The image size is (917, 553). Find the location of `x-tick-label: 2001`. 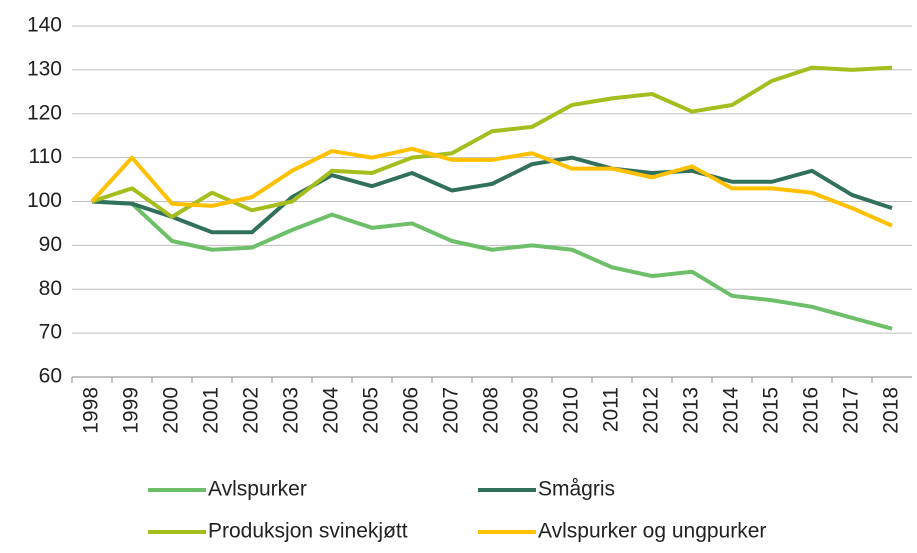

x-tick-label: 2001 is located at coordinates (211, 410).